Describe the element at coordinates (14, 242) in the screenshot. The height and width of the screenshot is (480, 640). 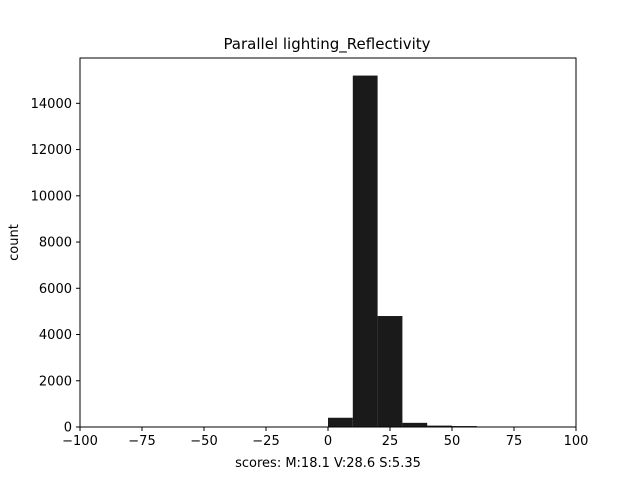
I see `y-axis-label: count` at that location.